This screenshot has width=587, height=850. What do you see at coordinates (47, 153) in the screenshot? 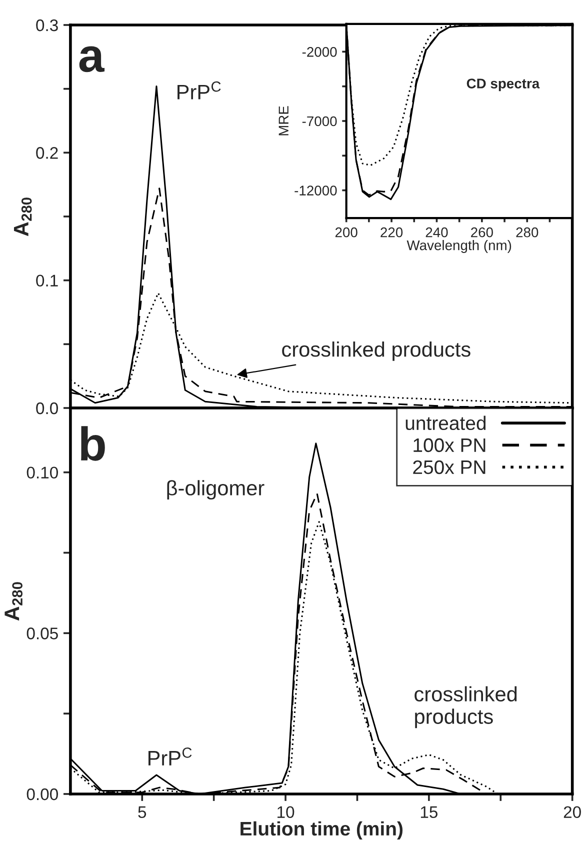
I see `y-tick-label: 0.2` at bounding box center [47, 153].